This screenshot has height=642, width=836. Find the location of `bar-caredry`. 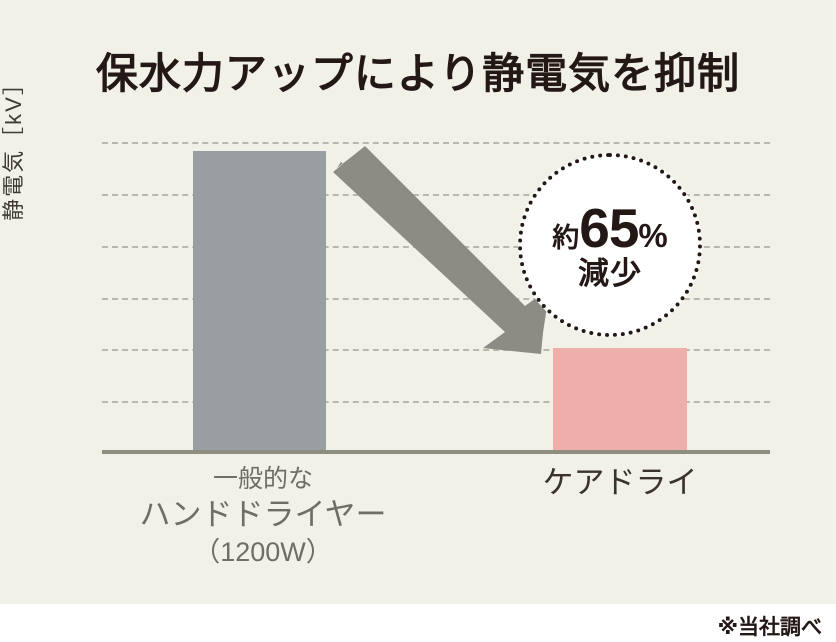

bar-caredry is located at coordinates (620, 400).